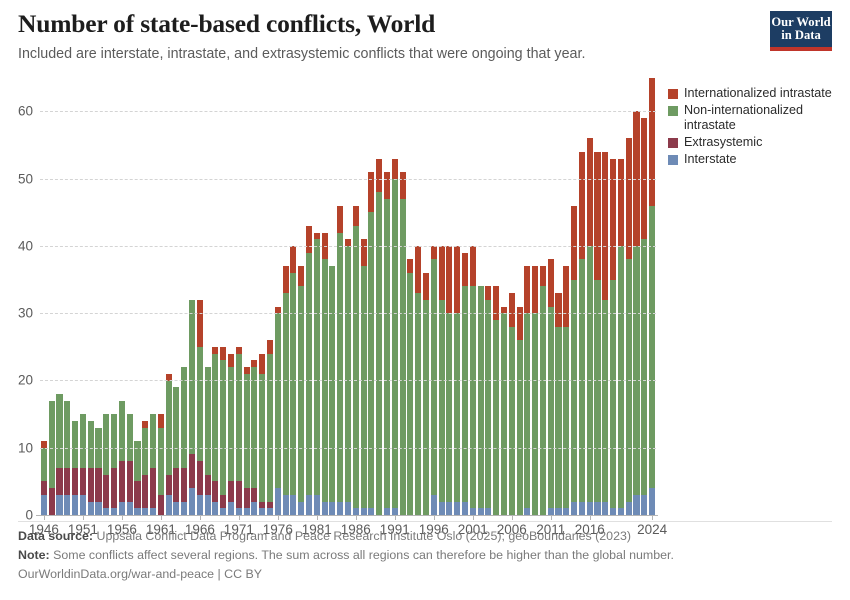 The height and width of the screenshot is (600, 850). What do you see at coordinates (98, 471) in the screenshot?
I see `bar-1953` at bounding box center [98, 471].